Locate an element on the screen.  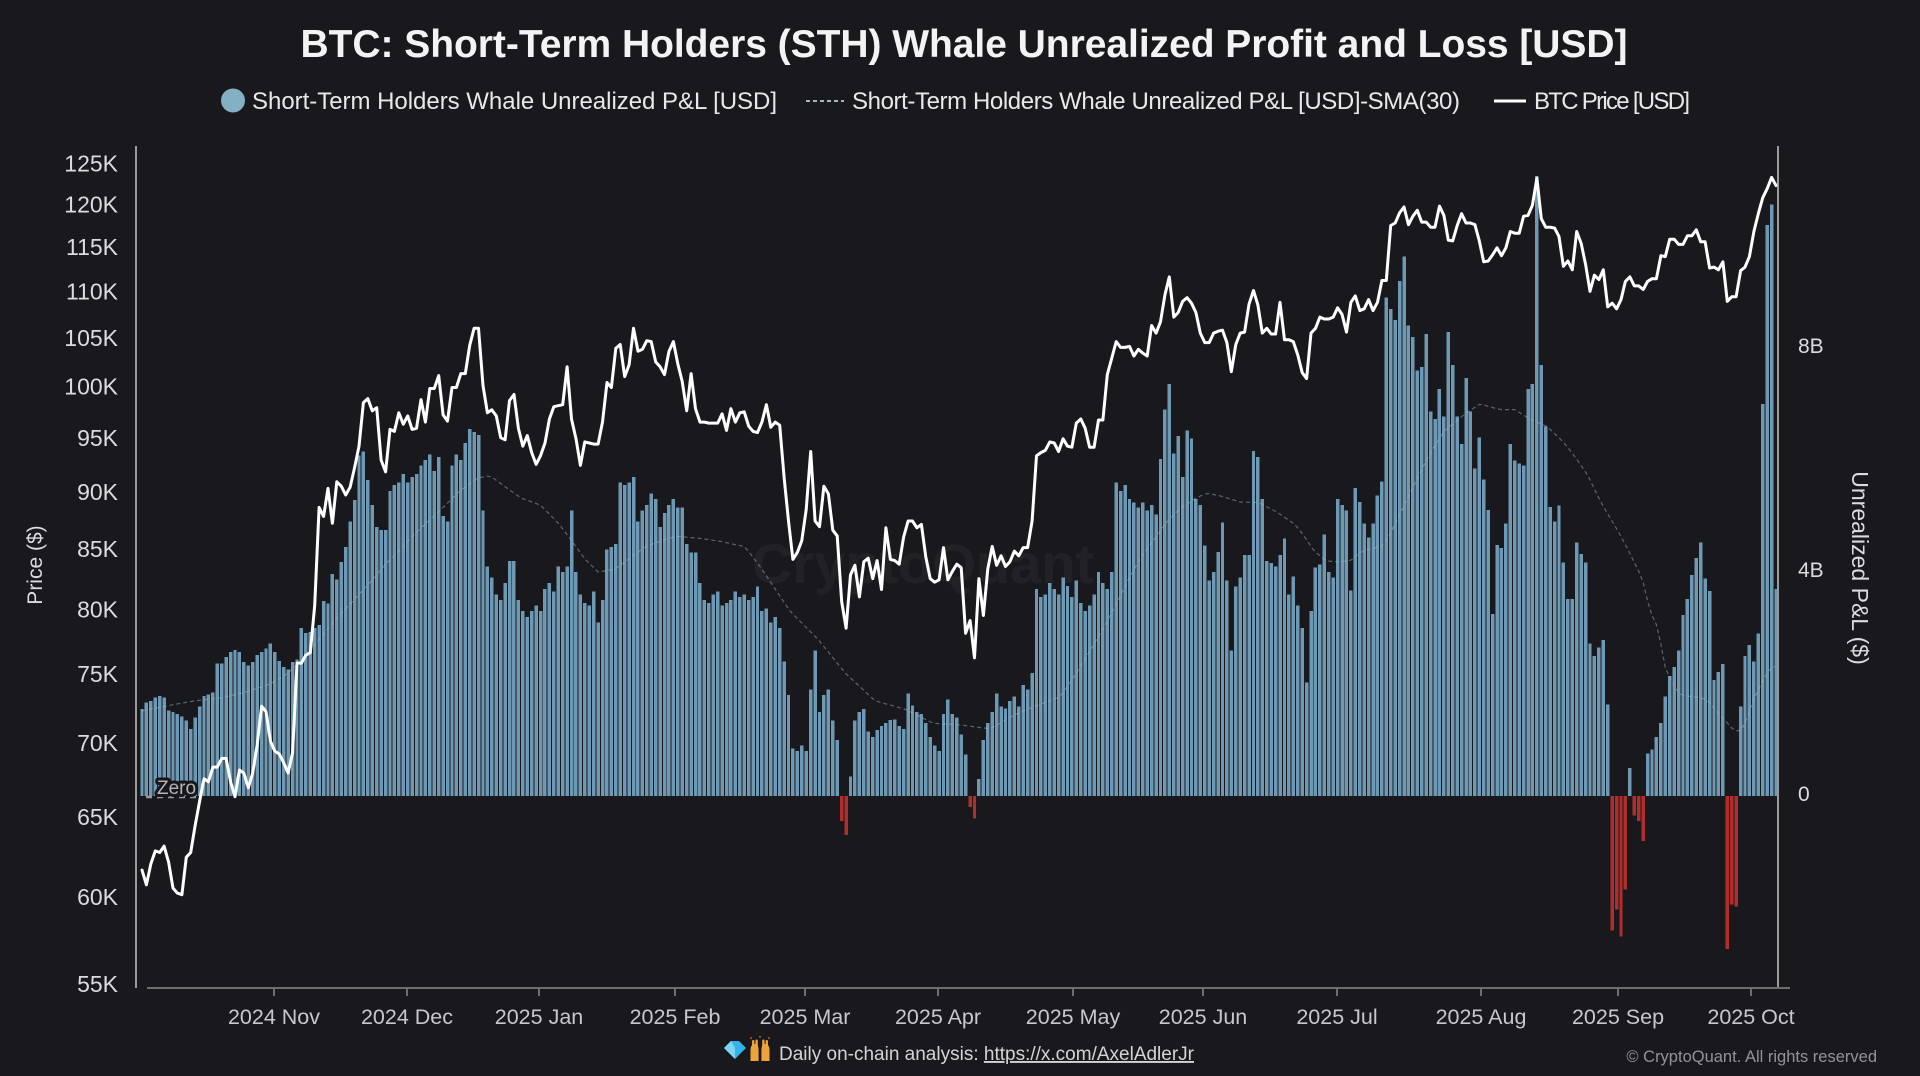
svg-text: 55K is located at coordinates (98, 984).